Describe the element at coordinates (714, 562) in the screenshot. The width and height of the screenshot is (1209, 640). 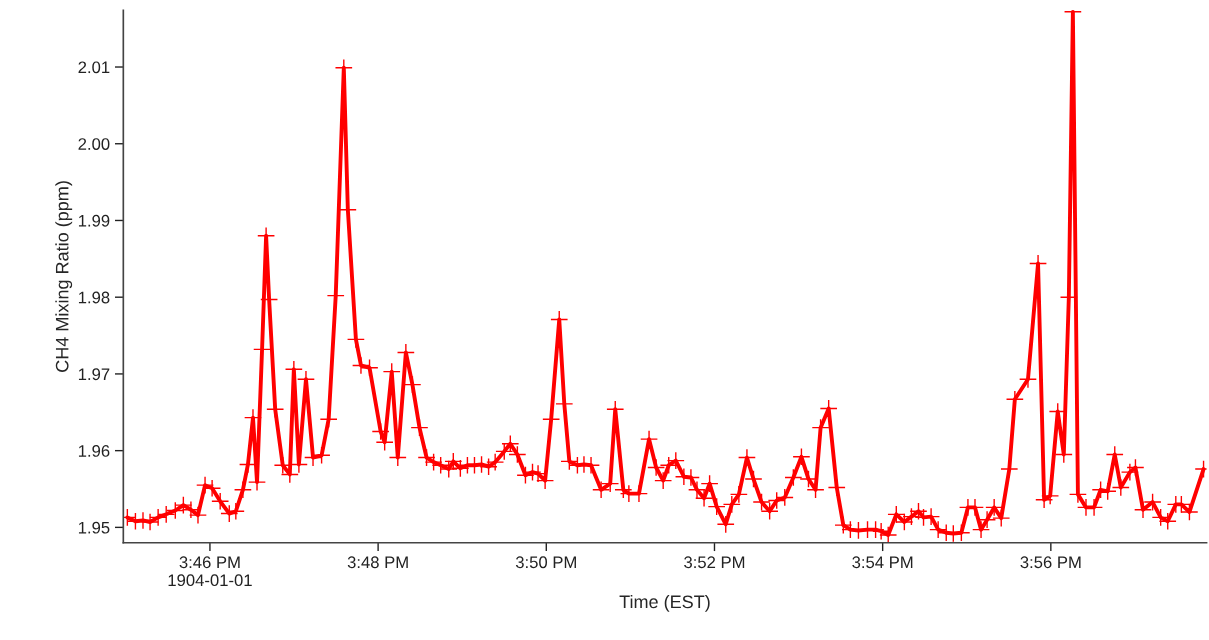
I see `x-tick-label: 3:52 PM` at that location.